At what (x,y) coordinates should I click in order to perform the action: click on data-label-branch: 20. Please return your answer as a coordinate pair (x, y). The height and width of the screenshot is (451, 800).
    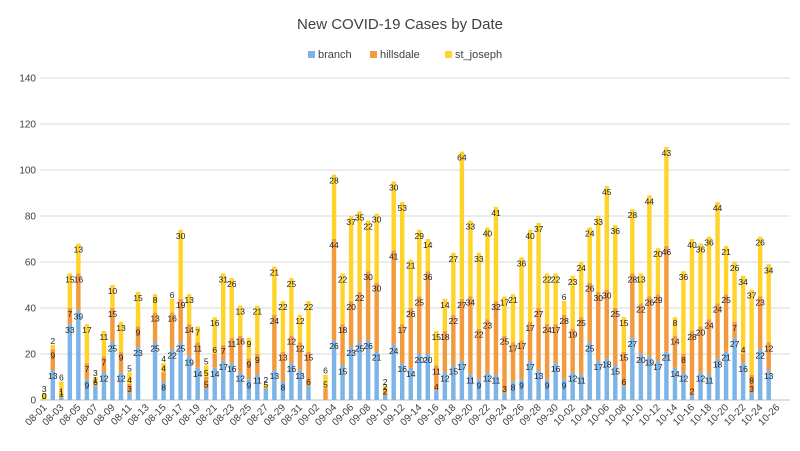
    Looking at the image, I should click on (420, 360).